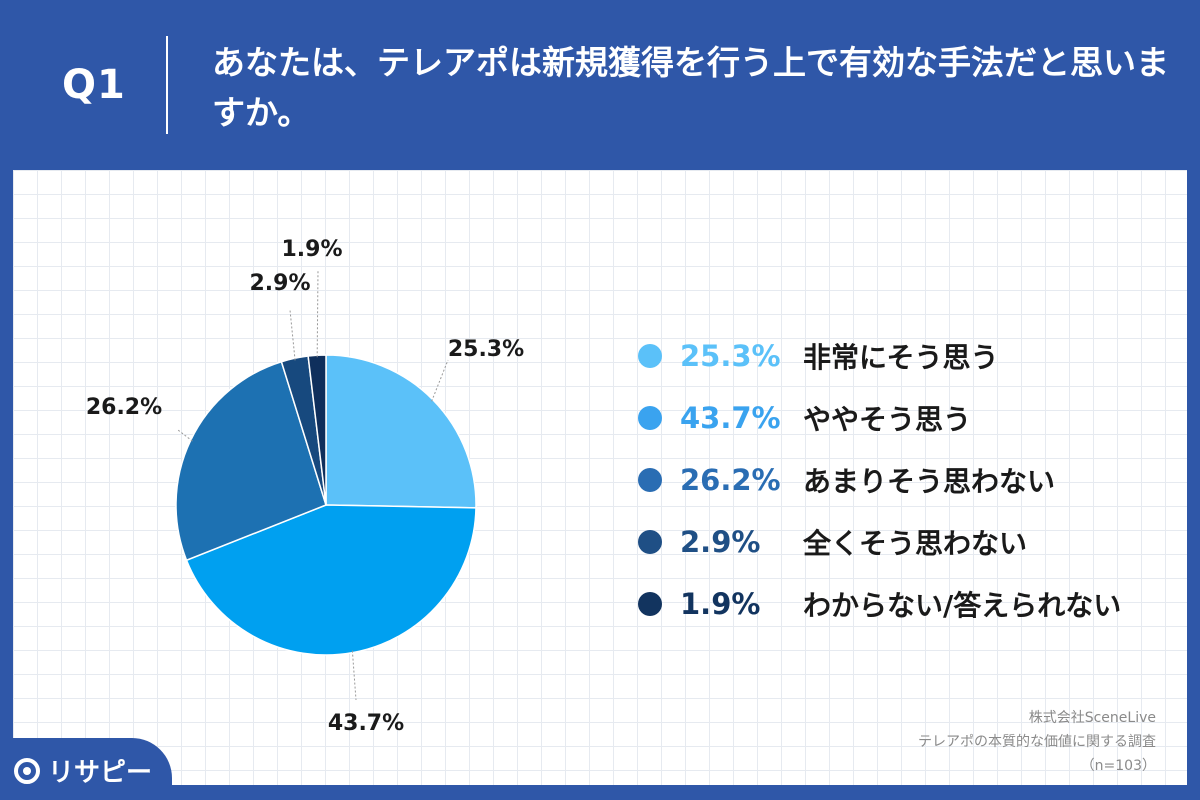 Image resolution: width=1200 pixels, height=800 pixels. Describe the element at coordinates (962, 605) in the screenshot. I see `legend-label: わからない/答えられない` at that location.